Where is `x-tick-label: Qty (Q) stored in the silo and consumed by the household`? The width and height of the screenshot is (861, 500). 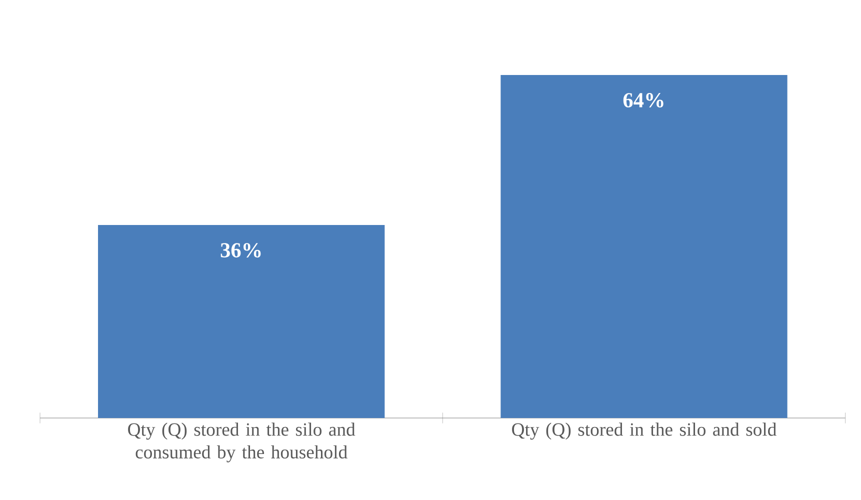 x-tick-label: Qty (Q) stored in the silo and consumed by the household is located at coordinates (242, 442).